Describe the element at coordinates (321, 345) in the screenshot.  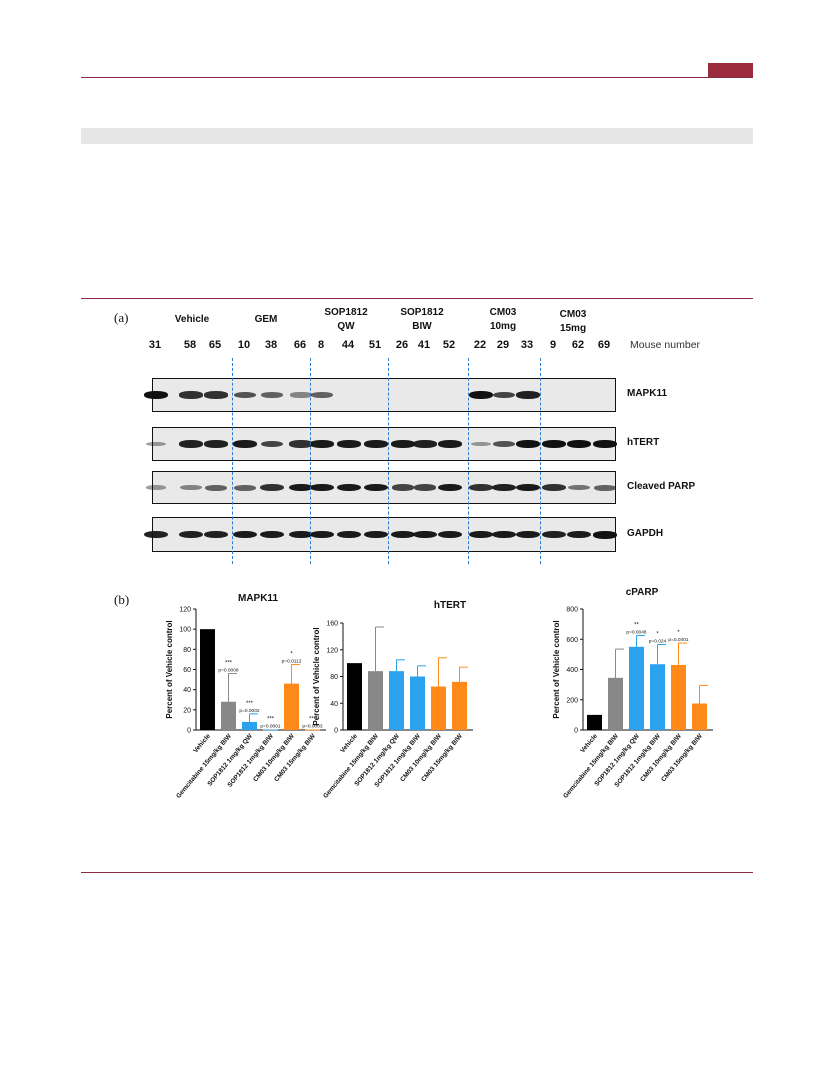
I see `mouse-number: 8` at that location.